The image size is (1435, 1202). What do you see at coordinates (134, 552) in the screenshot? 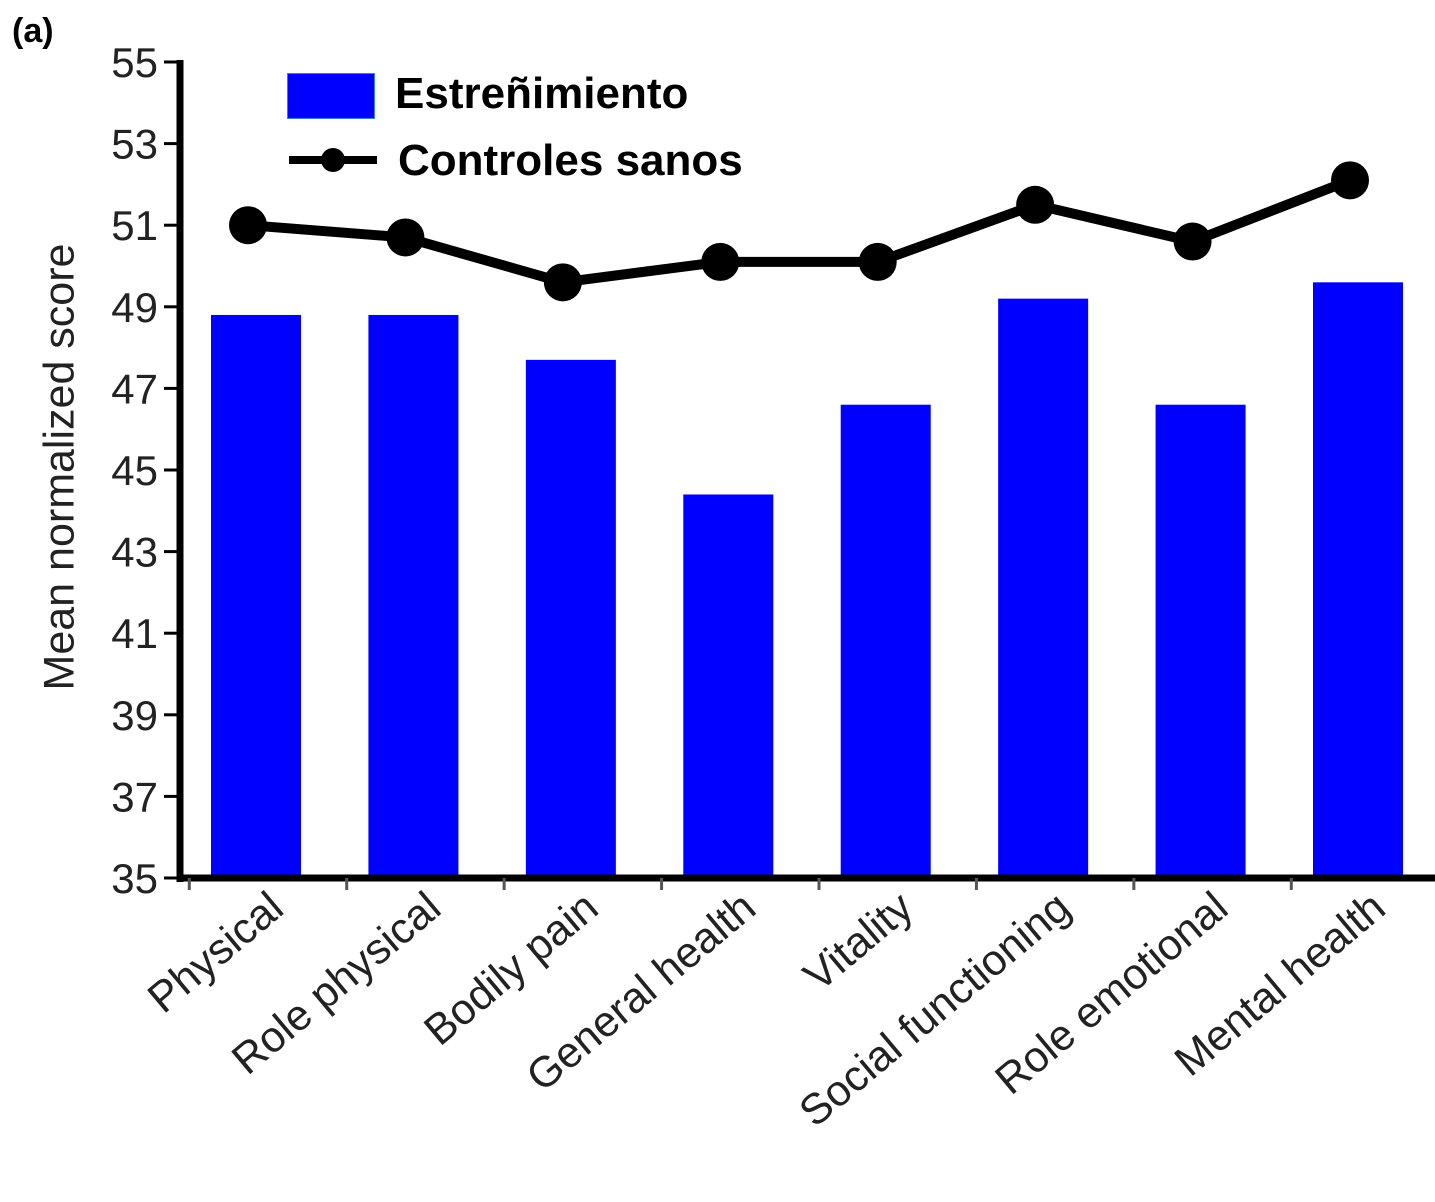
I see `y-tick-label: 43` at bounding box center [134, 552].